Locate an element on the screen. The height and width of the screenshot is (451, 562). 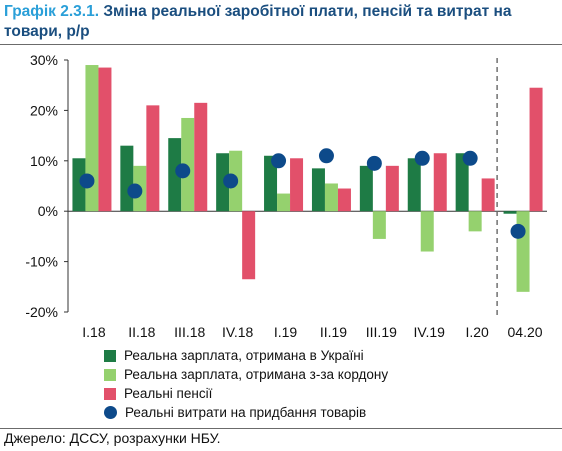
legend-item-wage-ukraine: Реальна зарплата, отримана в Україні is located at coordinates (246, 355).